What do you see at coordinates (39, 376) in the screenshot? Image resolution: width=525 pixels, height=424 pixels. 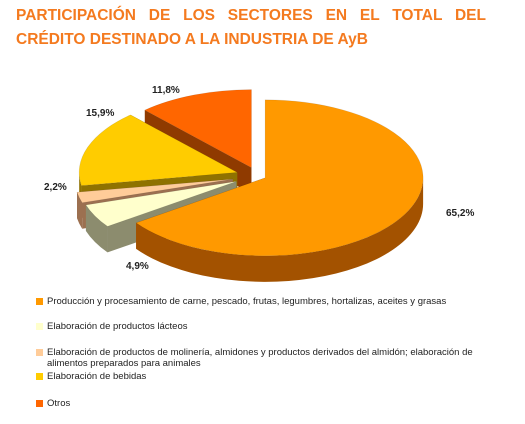 I see `legend-swatch-bebidas` at bounding box center [39, 376].